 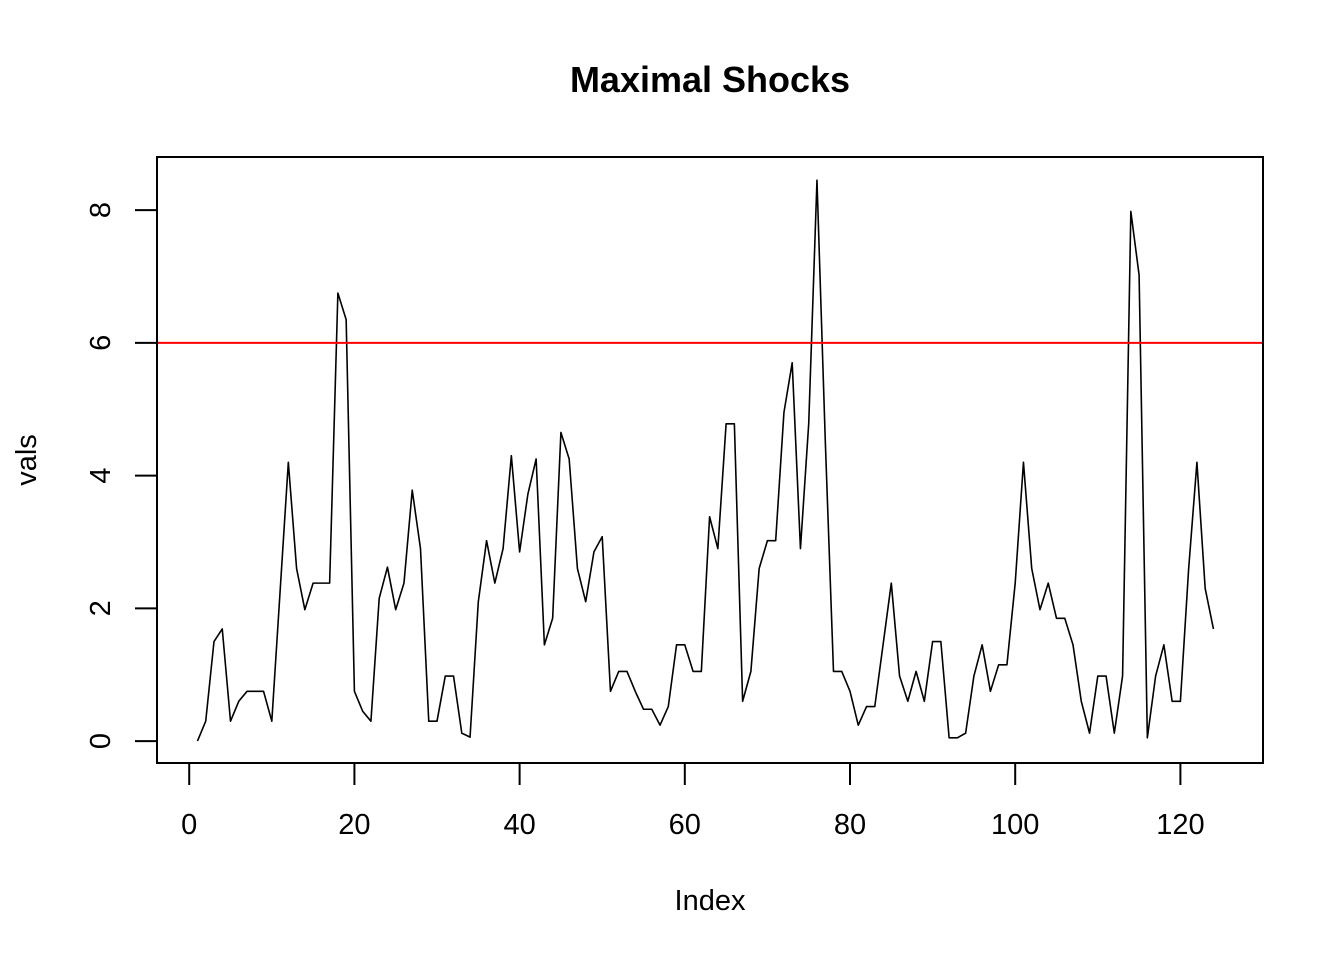 What do you see at coordinates (850, 825) in the screenshot?
I see `x-tick-label: 80` at bounding box center [850, 825].